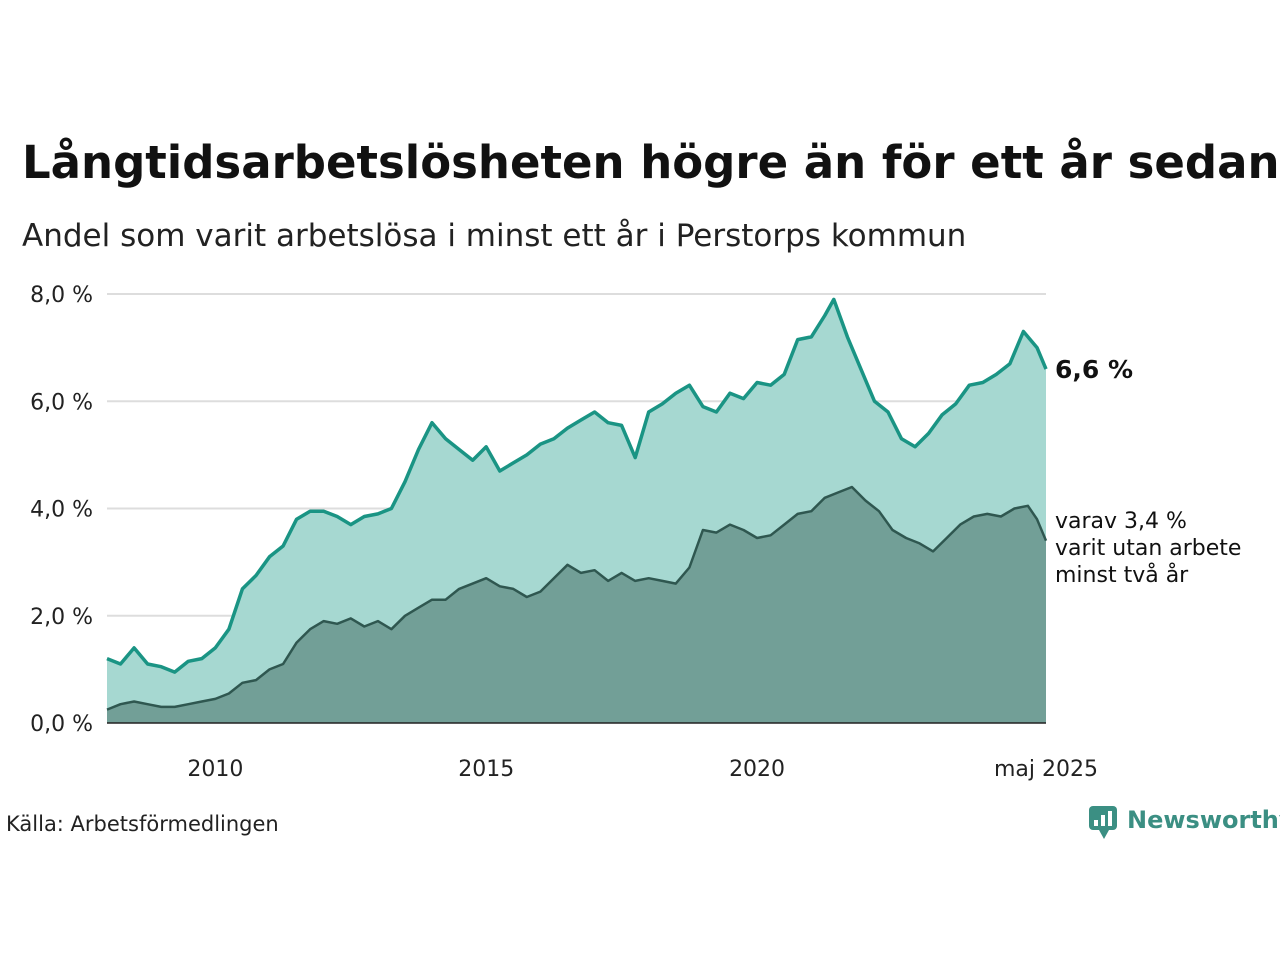  I want to click on annotation-line-3: minst två år, so click(1122, 575).